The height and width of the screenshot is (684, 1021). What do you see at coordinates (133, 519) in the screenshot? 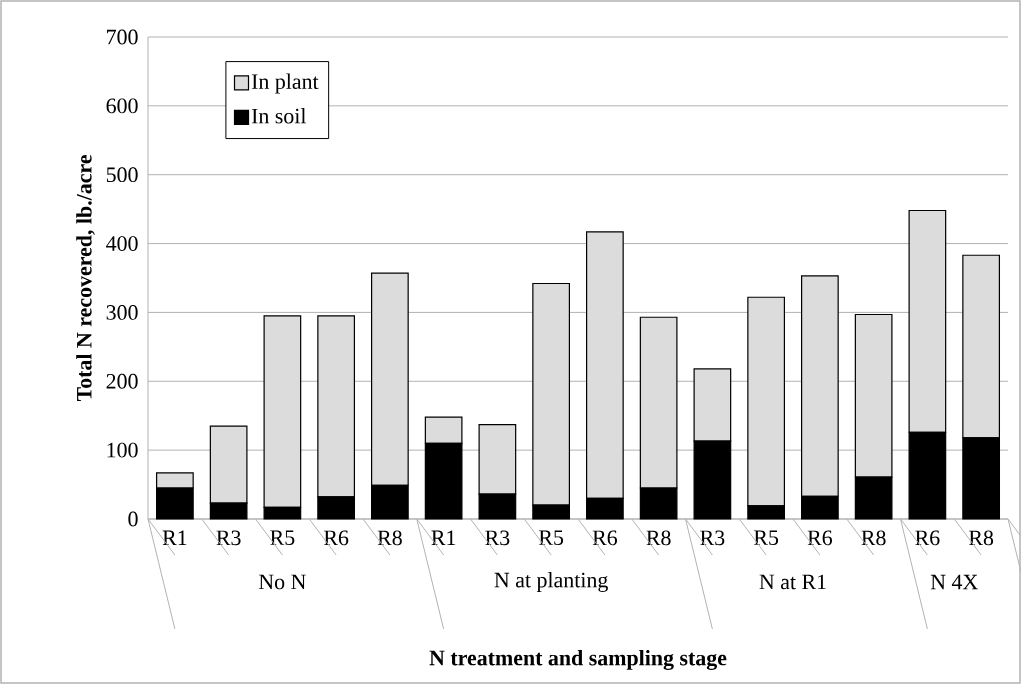
I see `y-tick-label: 0` at bounding box center [133, 519].